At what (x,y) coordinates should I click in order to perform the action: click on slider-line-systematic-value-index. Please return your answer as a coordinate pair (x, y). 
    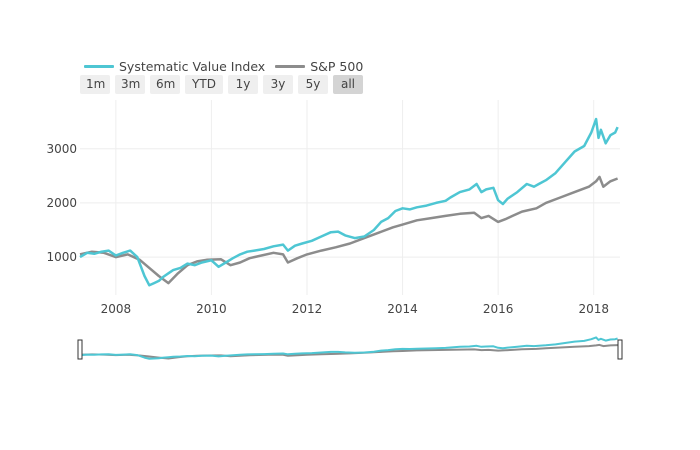
    Looking at the image, I should click on (348, 348).